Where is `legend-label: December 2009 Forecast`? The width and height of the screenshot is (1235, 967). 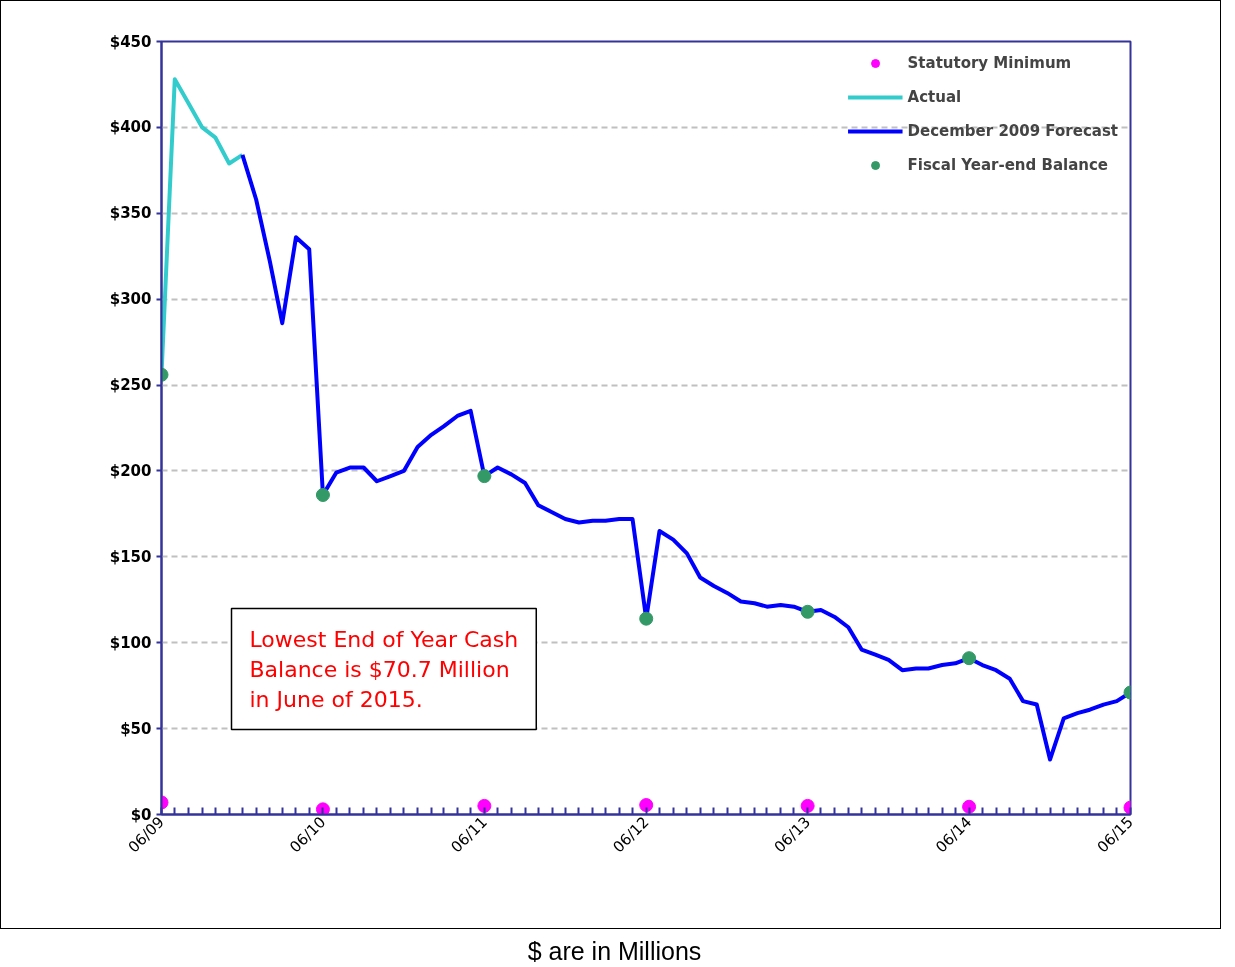 legend-label: December 2009 Forecast is located at coordinates (1012, 131).